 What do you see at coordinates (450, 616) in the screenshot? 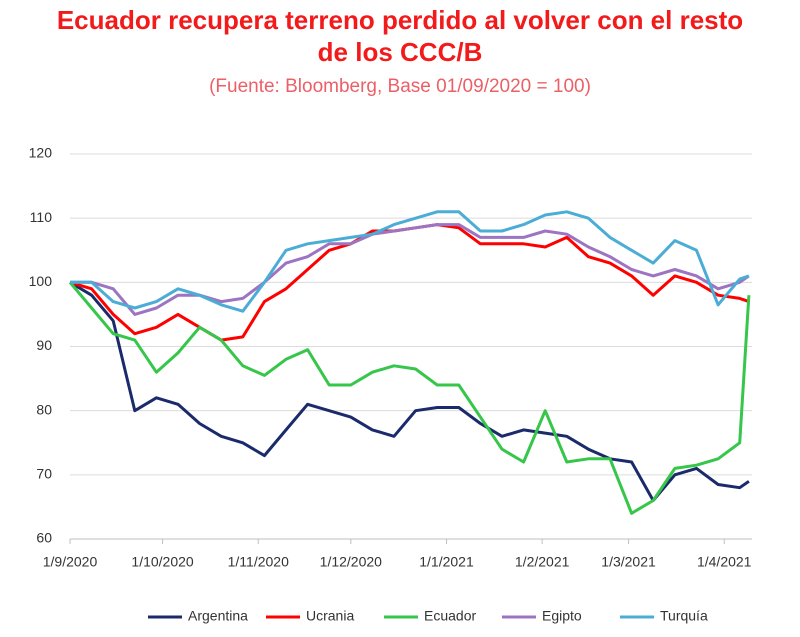
I see `legend-label: Ecuador` at bounding box center [450, 616].